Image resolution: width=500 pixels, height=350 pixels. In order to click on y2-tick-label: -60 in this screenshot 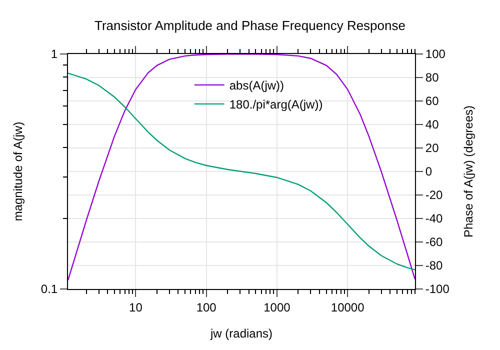, I will do `click(434, 242)`.